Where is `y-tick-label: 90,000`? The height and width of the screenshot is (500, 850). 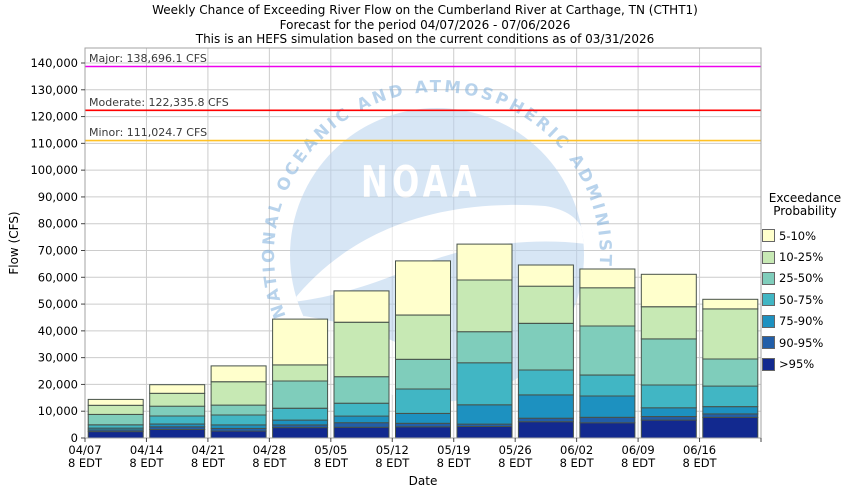 y-tick-label: 90,000 is located at coordinates (58, 197).